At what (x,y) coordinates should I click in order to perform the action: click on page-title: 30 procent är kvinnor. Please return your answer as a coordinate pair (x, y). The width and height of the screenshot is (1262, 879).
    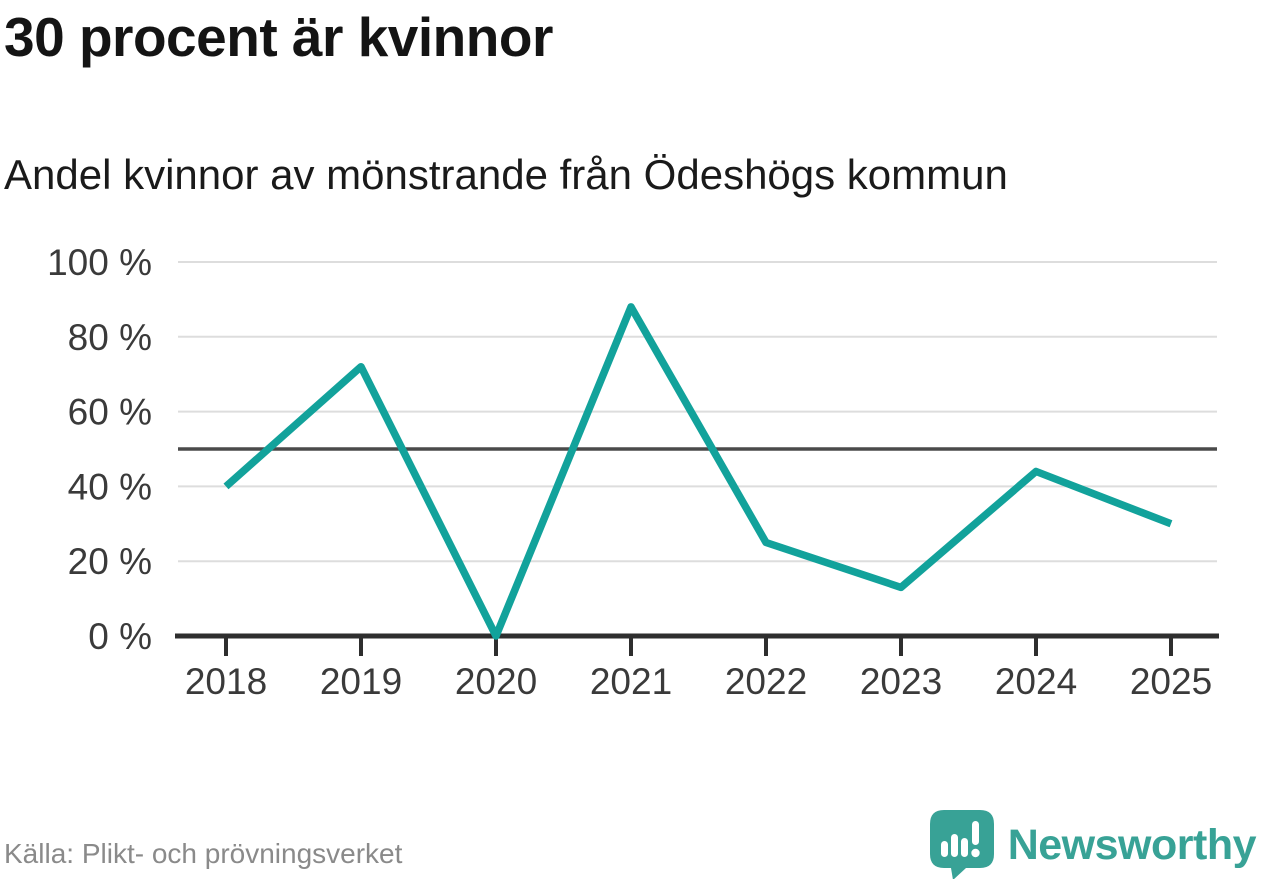
    Looking at the image, I should click on (278, 37).